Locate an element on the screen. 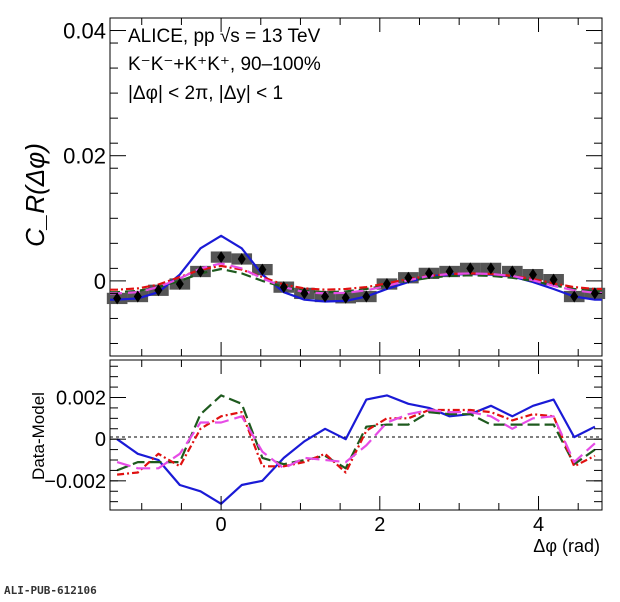 This screenshot has height=602, width=620. x-tick-label: 4 is located at coordinates (538, 525).